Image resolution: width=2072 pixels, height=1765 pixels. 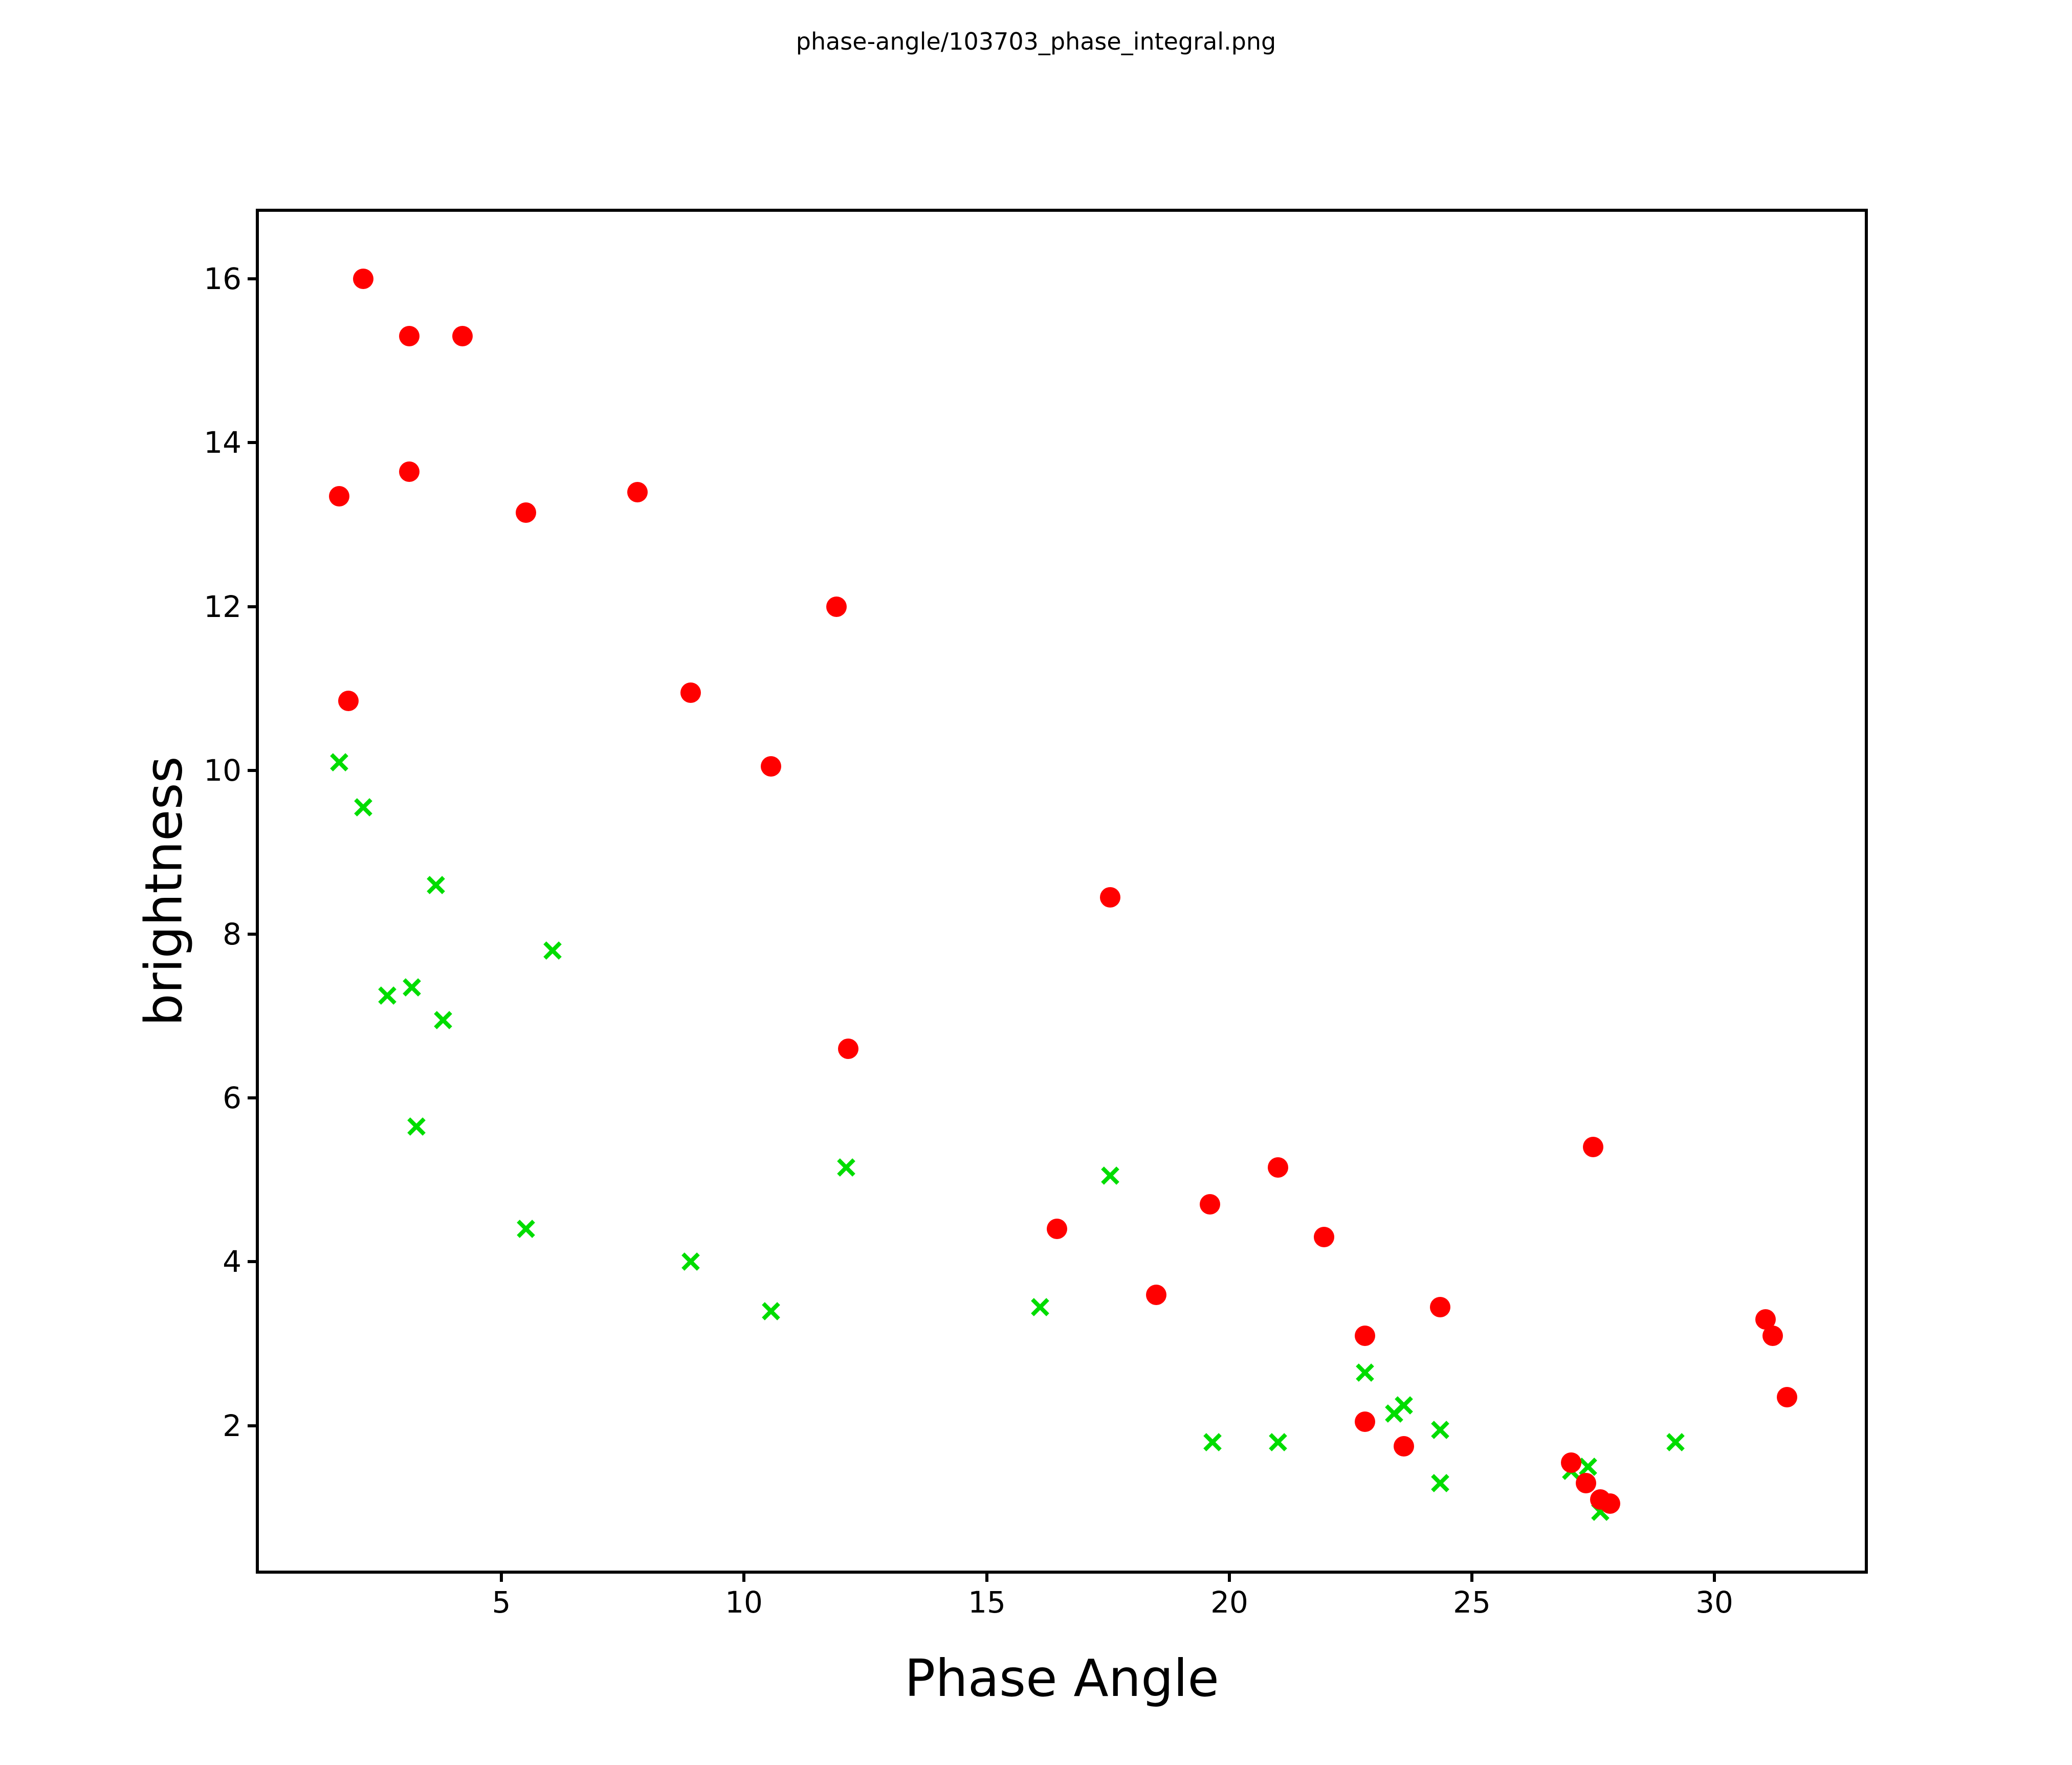 I want to click on chart-title: phase-angle/103703_phase_integral.png, so click(x=1036, y=42).